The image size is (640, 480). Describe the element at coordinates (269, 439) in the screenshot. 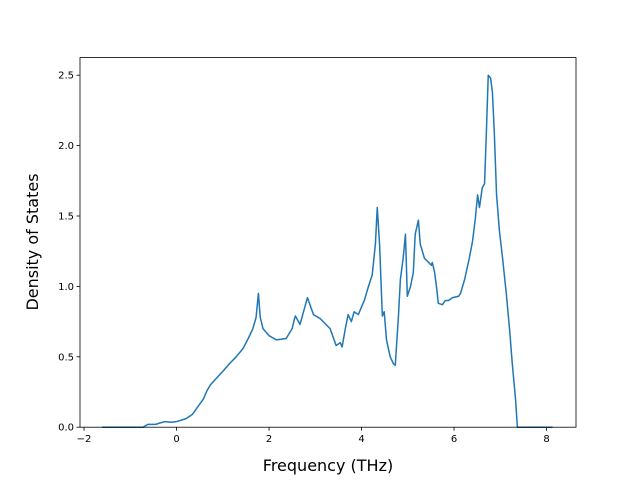

I see `x-tick-label: 2` at that location.